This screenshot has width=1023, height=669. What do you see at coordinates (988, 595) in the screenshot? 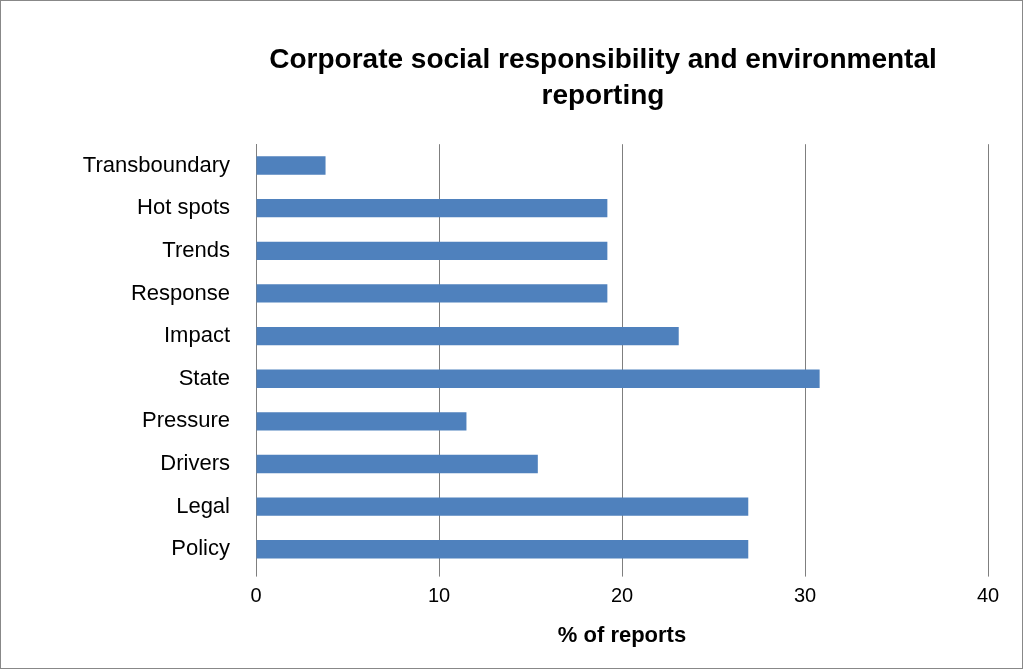
I see `x-tick-label: 40` at bounding box center [988, 595].